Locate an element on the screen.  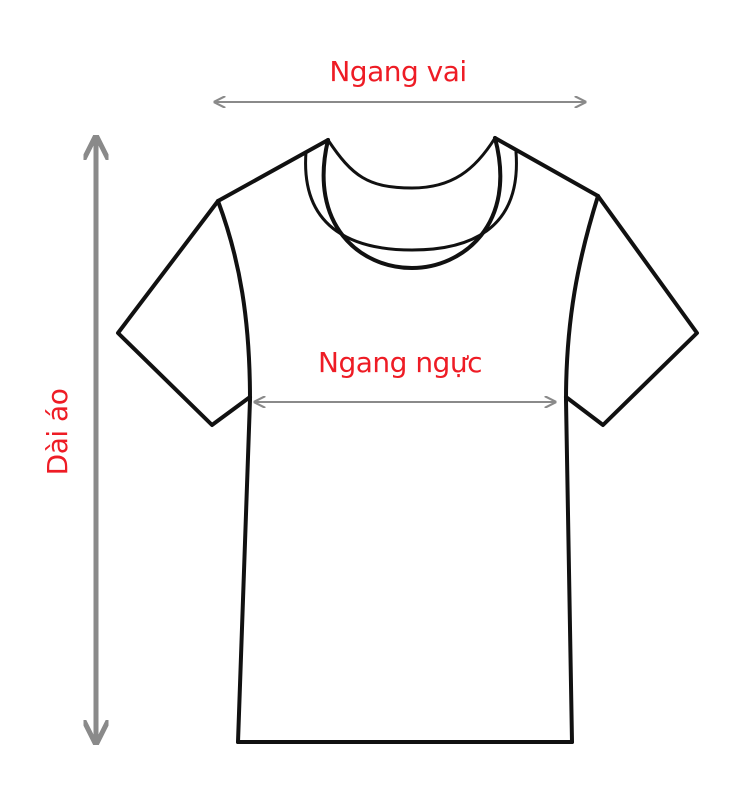
left-shoulder-line is located at coordinates (273, 170).